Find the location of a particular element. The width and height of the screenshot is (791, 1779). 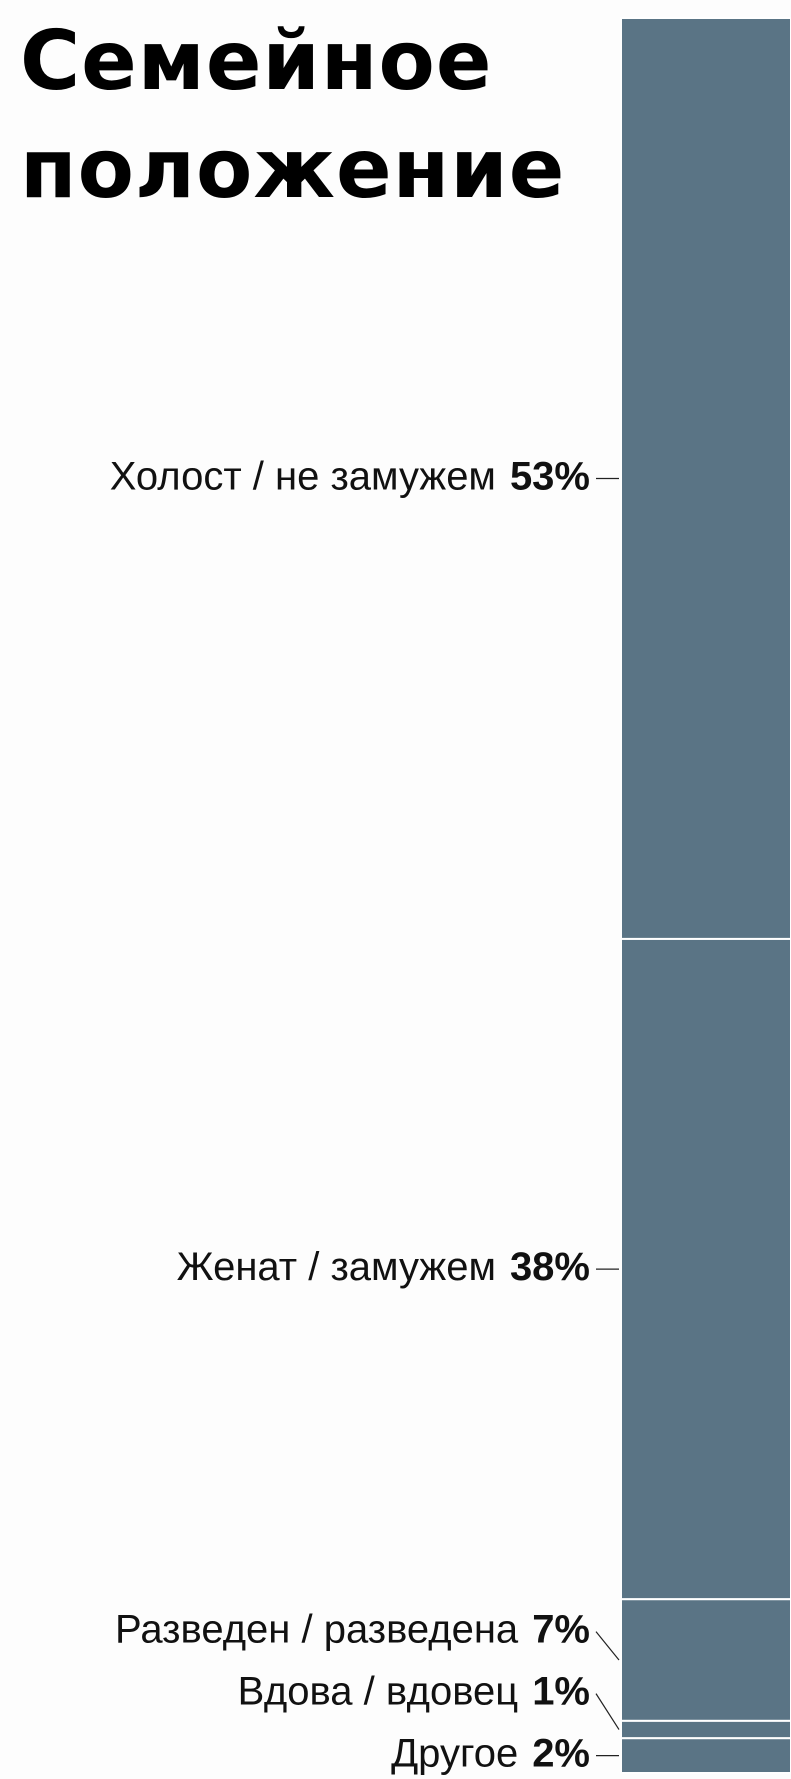

segment-label: Женат / замужем 38% is located at coordinates (383, 1267).